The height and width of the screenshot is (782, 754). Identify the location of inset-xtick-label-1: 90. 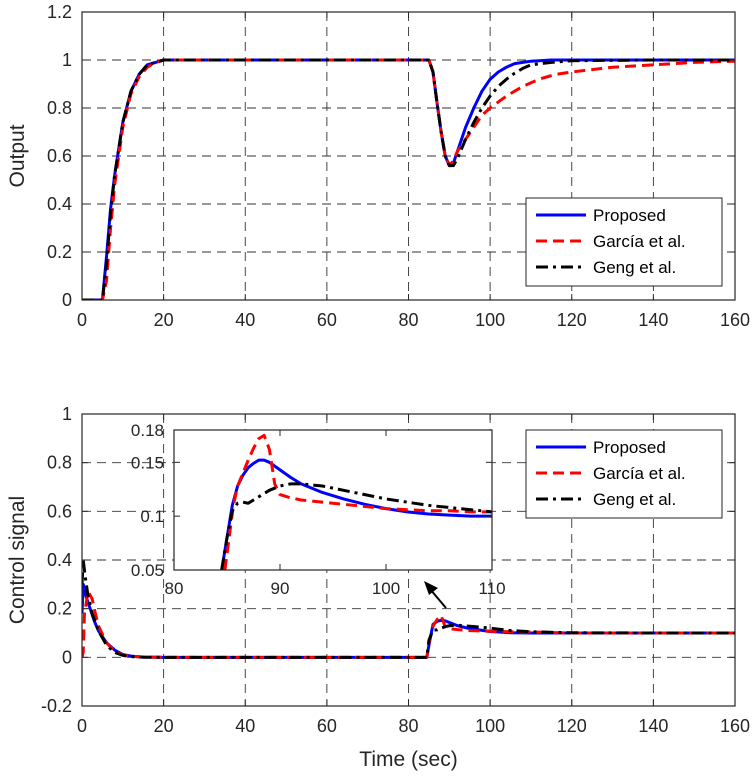
(280, 588).